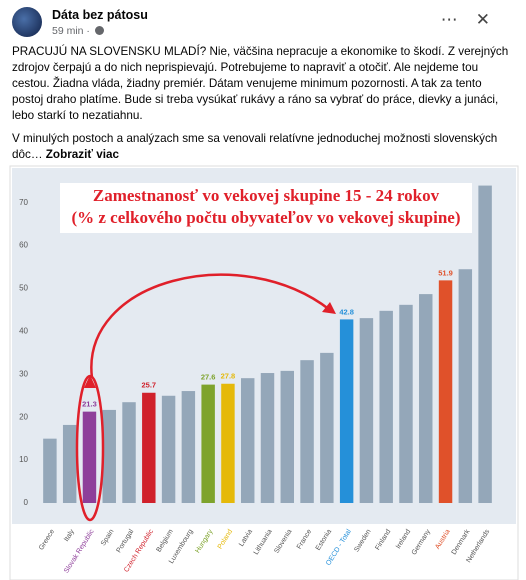 The image size is (526, 580). I want to click on post-meta: 59 min ·, so click(78, 31).